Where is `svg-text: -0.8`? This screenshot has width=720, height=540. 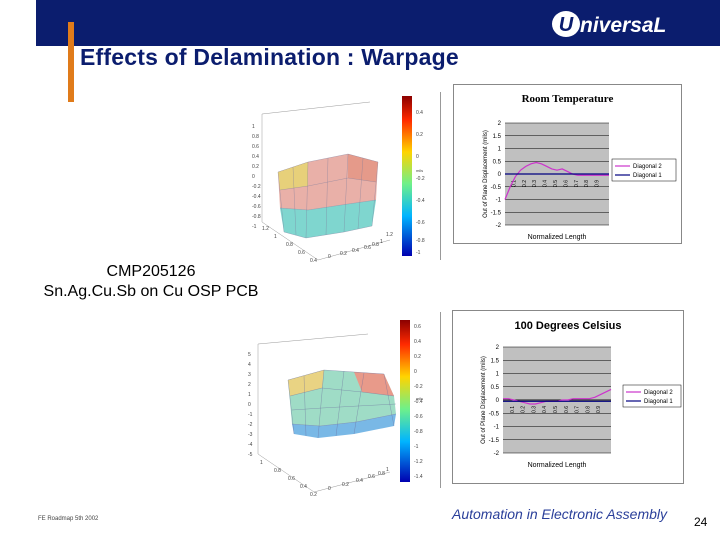
svg-text: -0.8 is located at coordinates (418, 432).